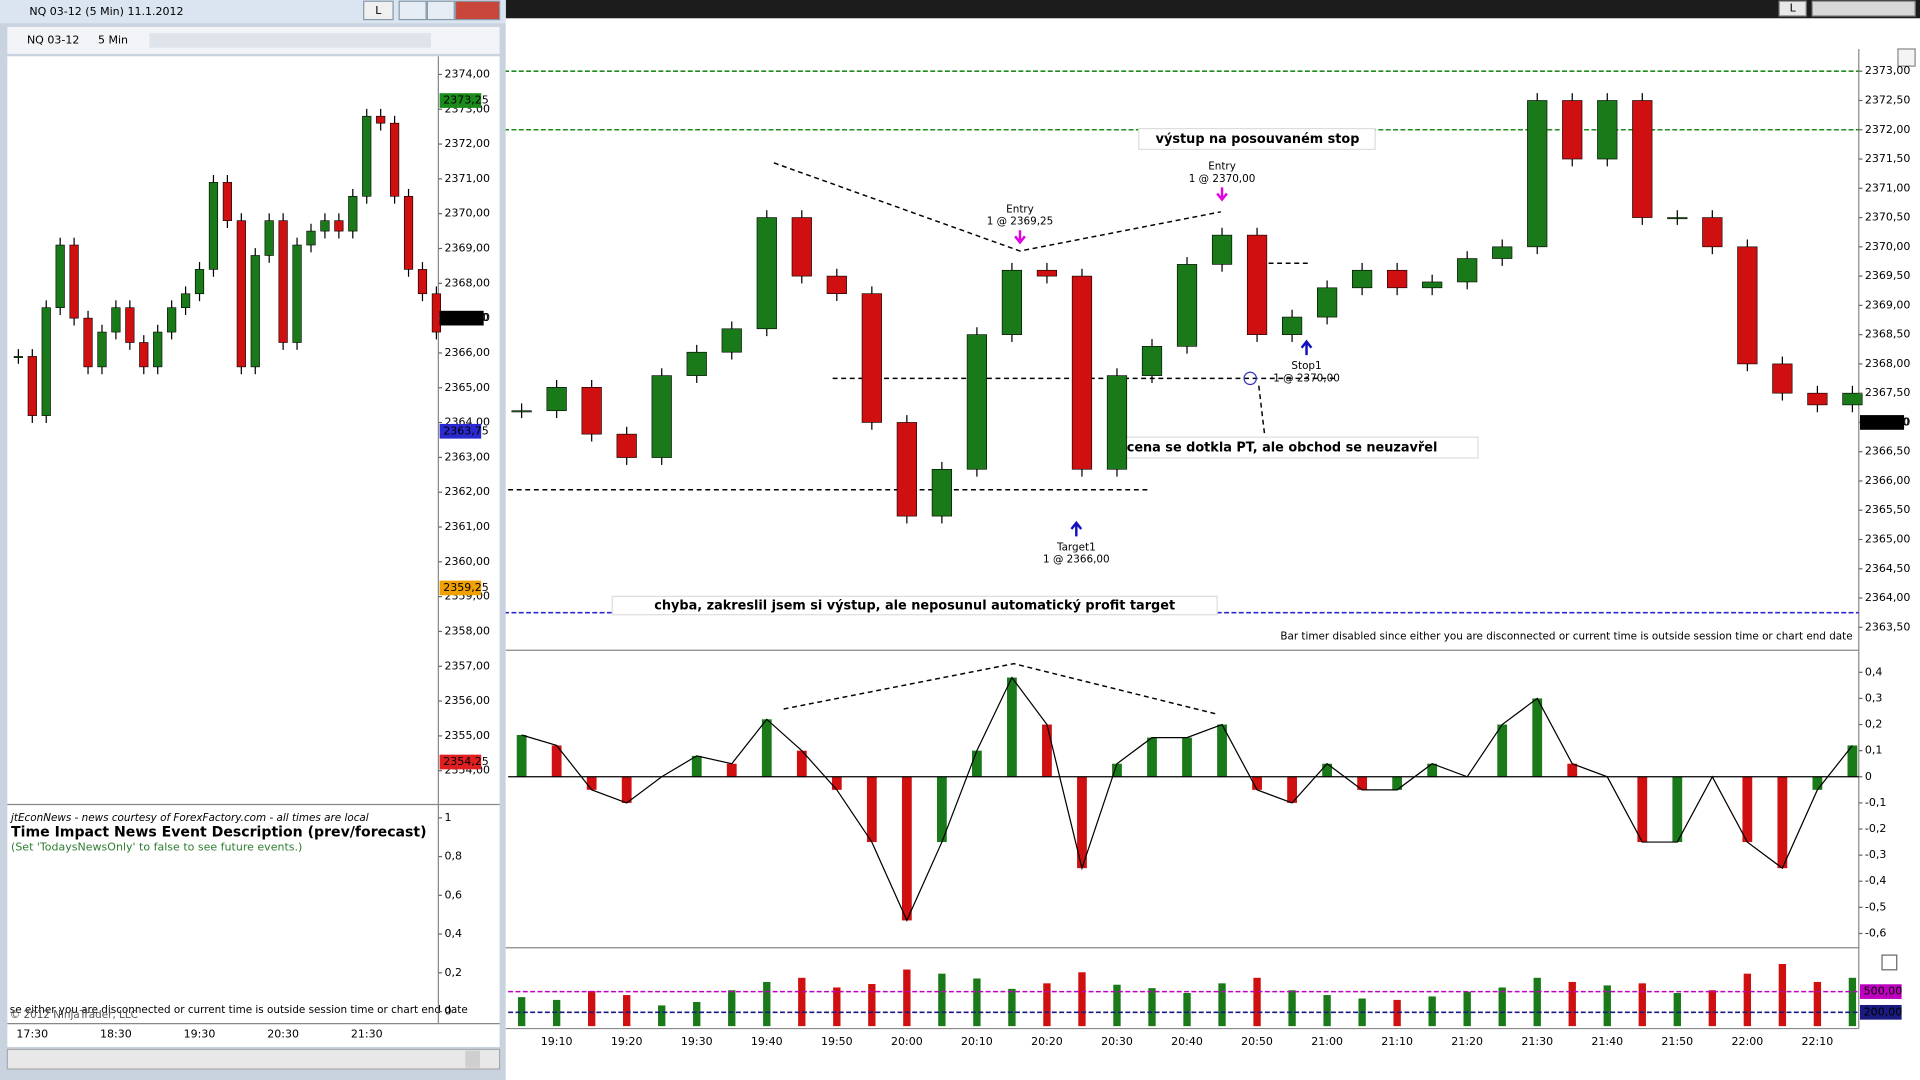 This screenshot has height=1080, width=1920. Describe the element at coordinates (1876, 880) in the screenshot. I see `y-tick-label: -0,4` at that location.